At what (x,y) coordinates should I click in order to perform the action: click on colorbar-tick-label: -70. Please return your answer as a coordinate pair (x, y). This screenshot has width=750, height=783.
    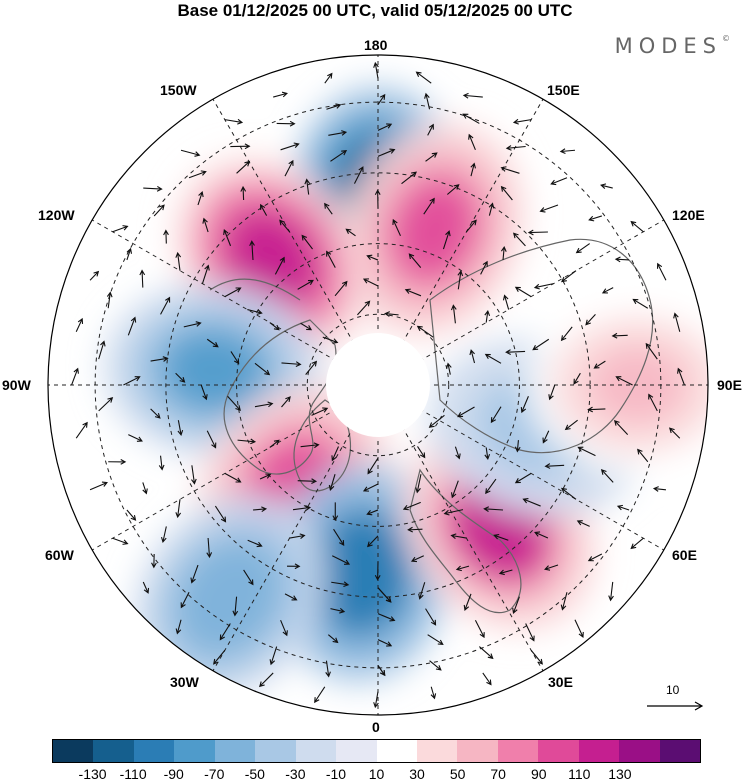
    Looking at the image, I should click on (214, 774).